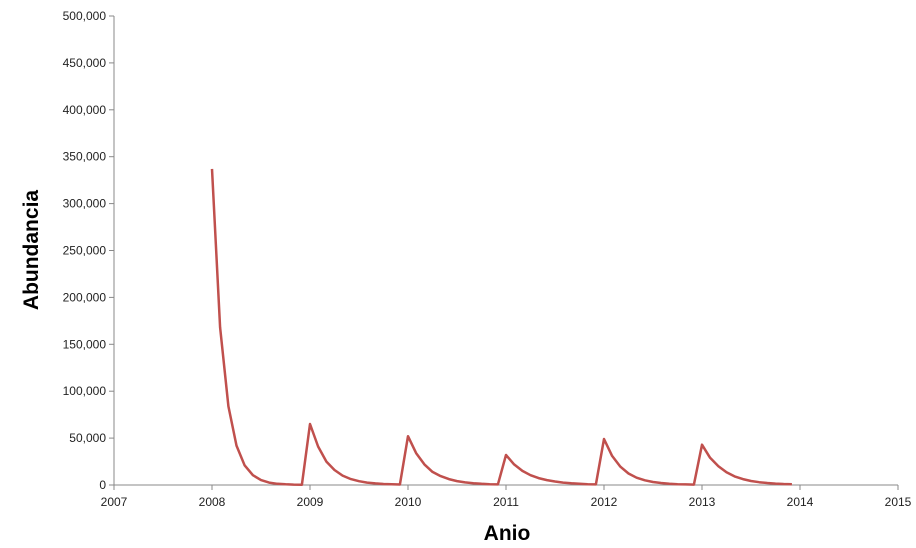  Describe the element at coordinates (85, 110) in the screenshot. I see `y-tick-label: 400,000` at that location.